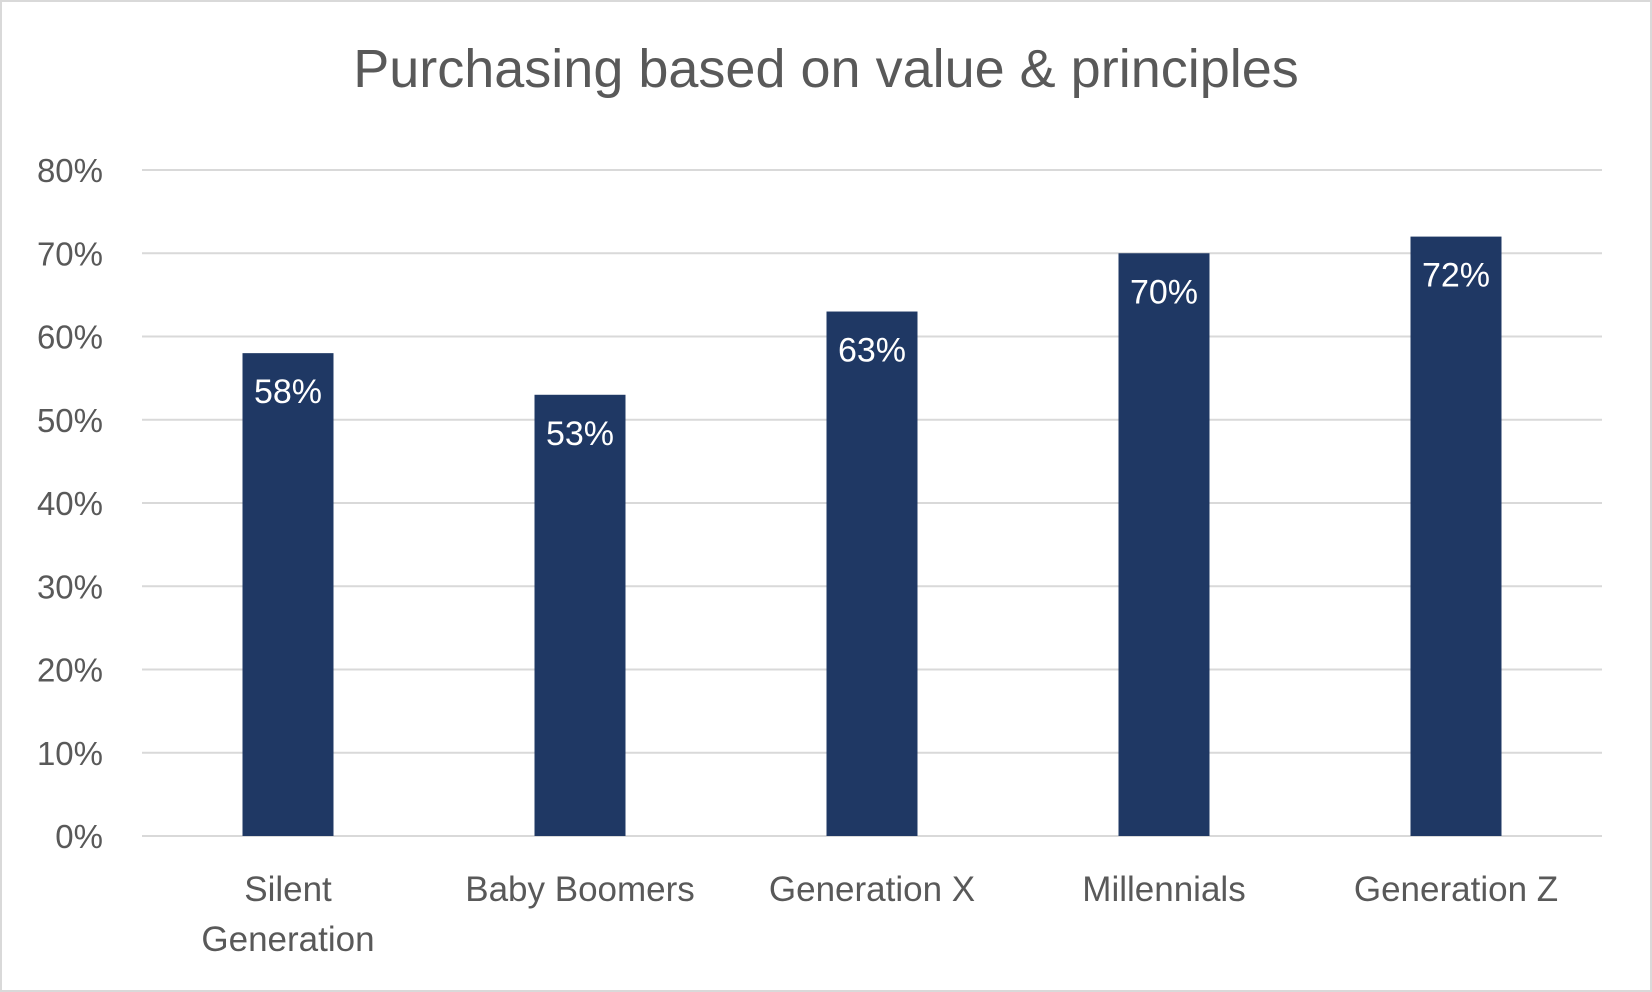 Image resolution: width=1652 pixels, height=992 pixels. What do you see at coordinates (70, 337) in the screenshot?
I see `y-tick-label: 60%` at bounding box center [70, 337].